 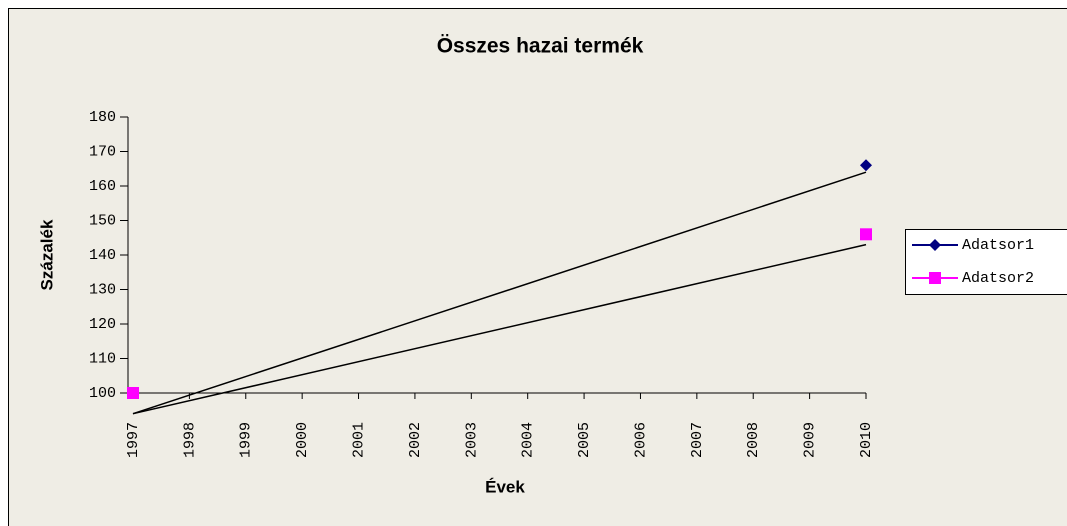 I want to click on x-tick-label: 2003, so click(x=471, y=440).